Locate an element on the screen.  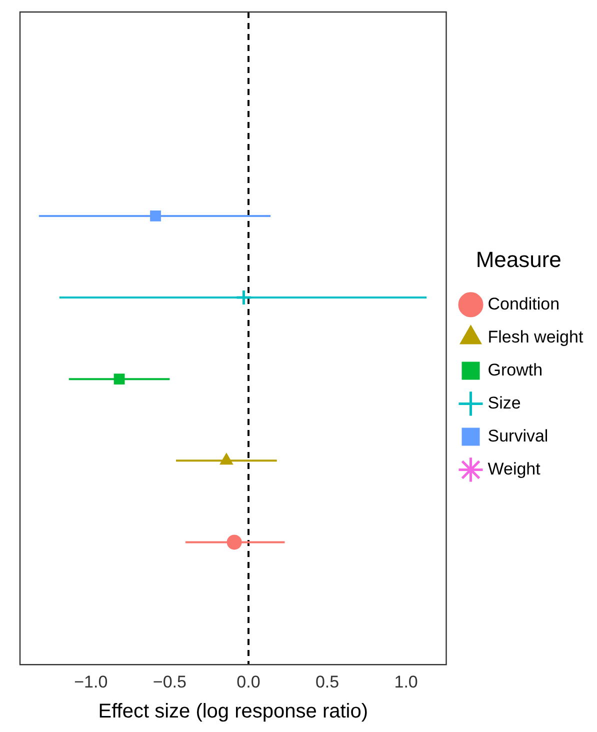
x-axis-title: Effect size (log response ratio) is located at coordinates (233, 711).